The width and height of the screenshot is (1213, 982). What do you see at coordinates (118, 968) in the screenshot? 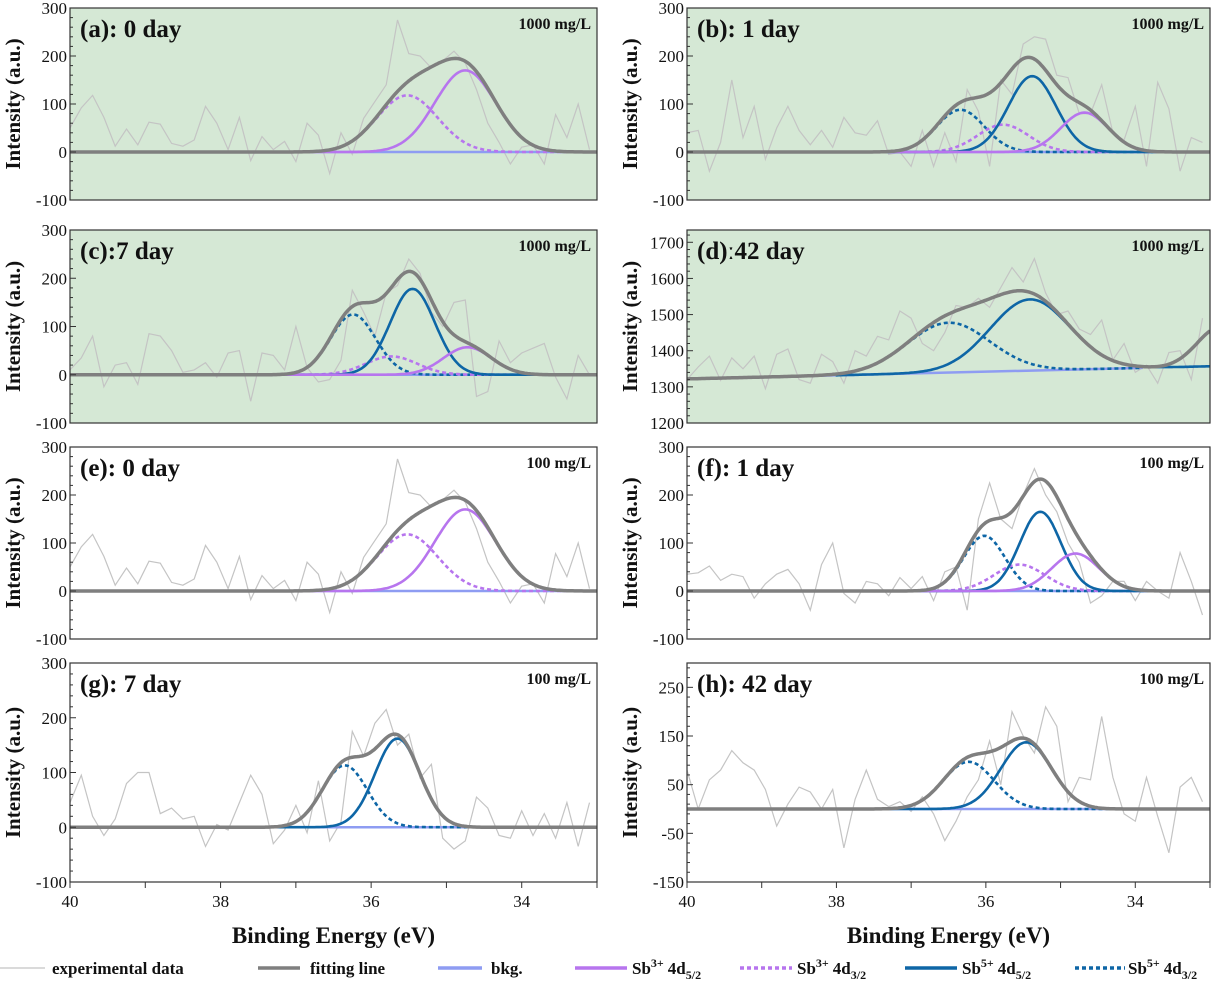
I see `legend-label: experimental data` at bounding box center [118, 968].